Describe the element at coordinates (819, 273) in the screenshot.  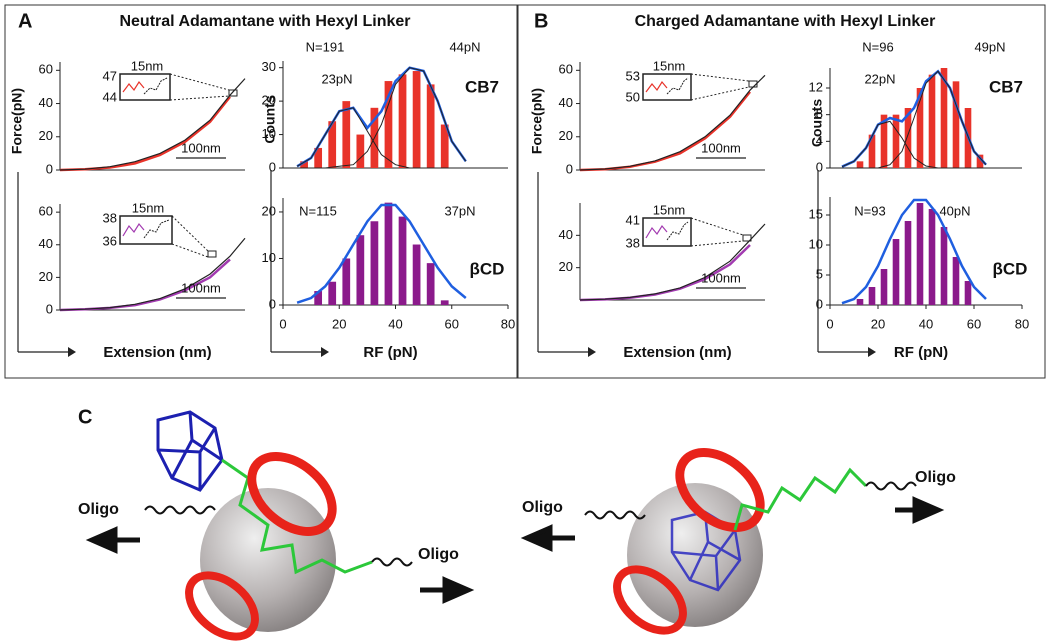
I see `y-tick-label: 5` at that location.